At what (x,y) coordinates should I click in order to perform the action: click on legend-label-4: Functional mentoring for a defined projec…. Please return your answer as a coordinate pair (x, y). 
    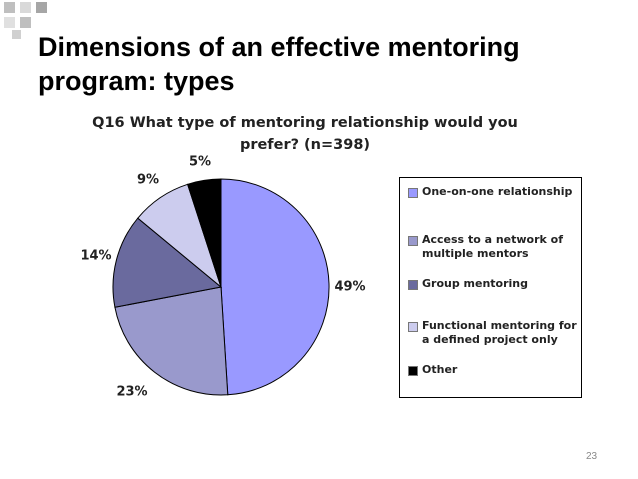
    Looking at the image, I should click on (499, 332).